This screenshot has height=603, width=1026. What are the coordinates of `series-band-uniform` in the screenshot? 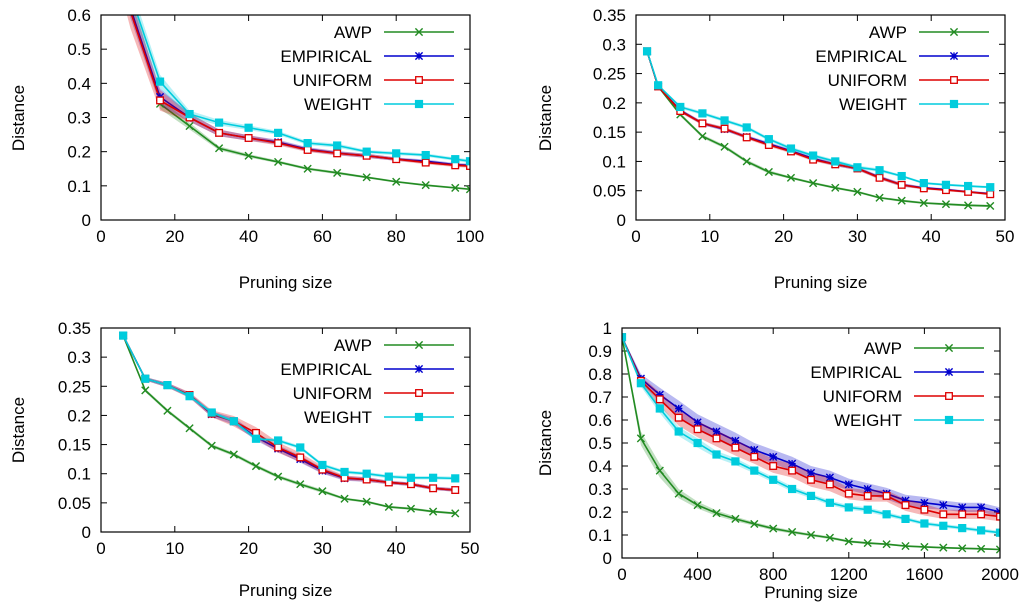 It's located at (289, 413).